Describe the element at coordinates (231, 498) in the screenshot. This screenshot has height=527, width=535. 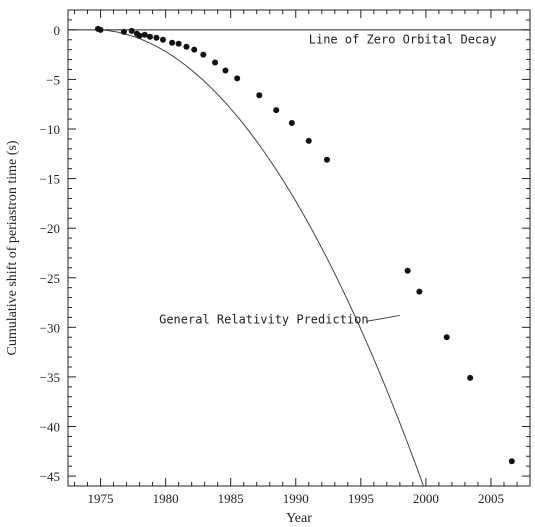
I see `x-tick-label: 1985` at that location.